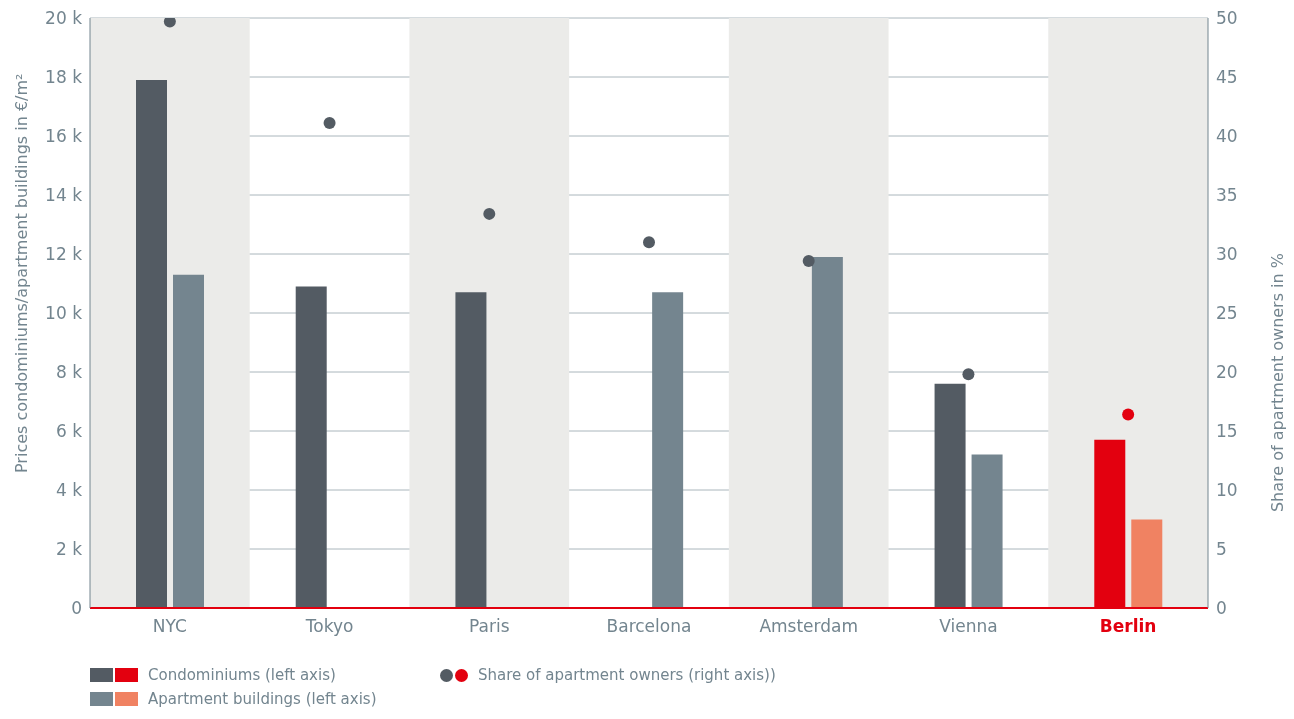  What do you see at coordinates (21, 273) in the screenshot?
I see `y-axis-title: Prices condominiums/apartment buildings in €/m²` at bounding box center [21, 273].